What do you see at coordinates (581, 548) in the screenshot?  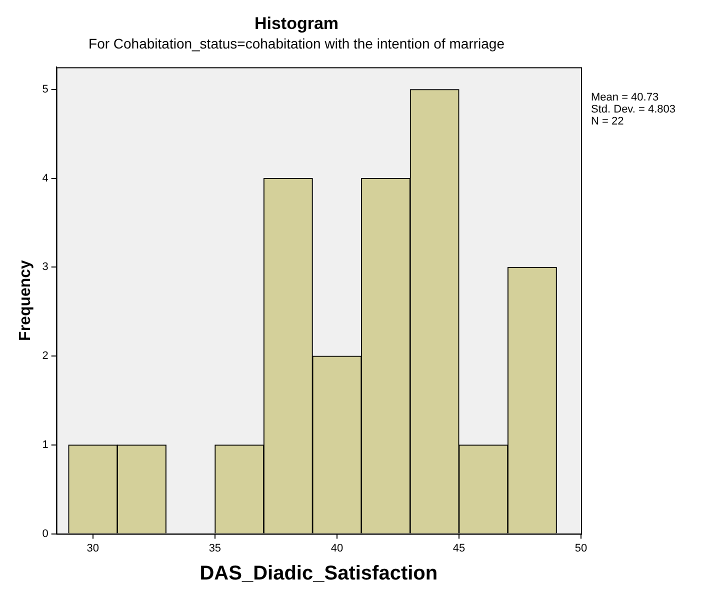 I see `x-tick-label: 50` at bounding box center [581, 548].